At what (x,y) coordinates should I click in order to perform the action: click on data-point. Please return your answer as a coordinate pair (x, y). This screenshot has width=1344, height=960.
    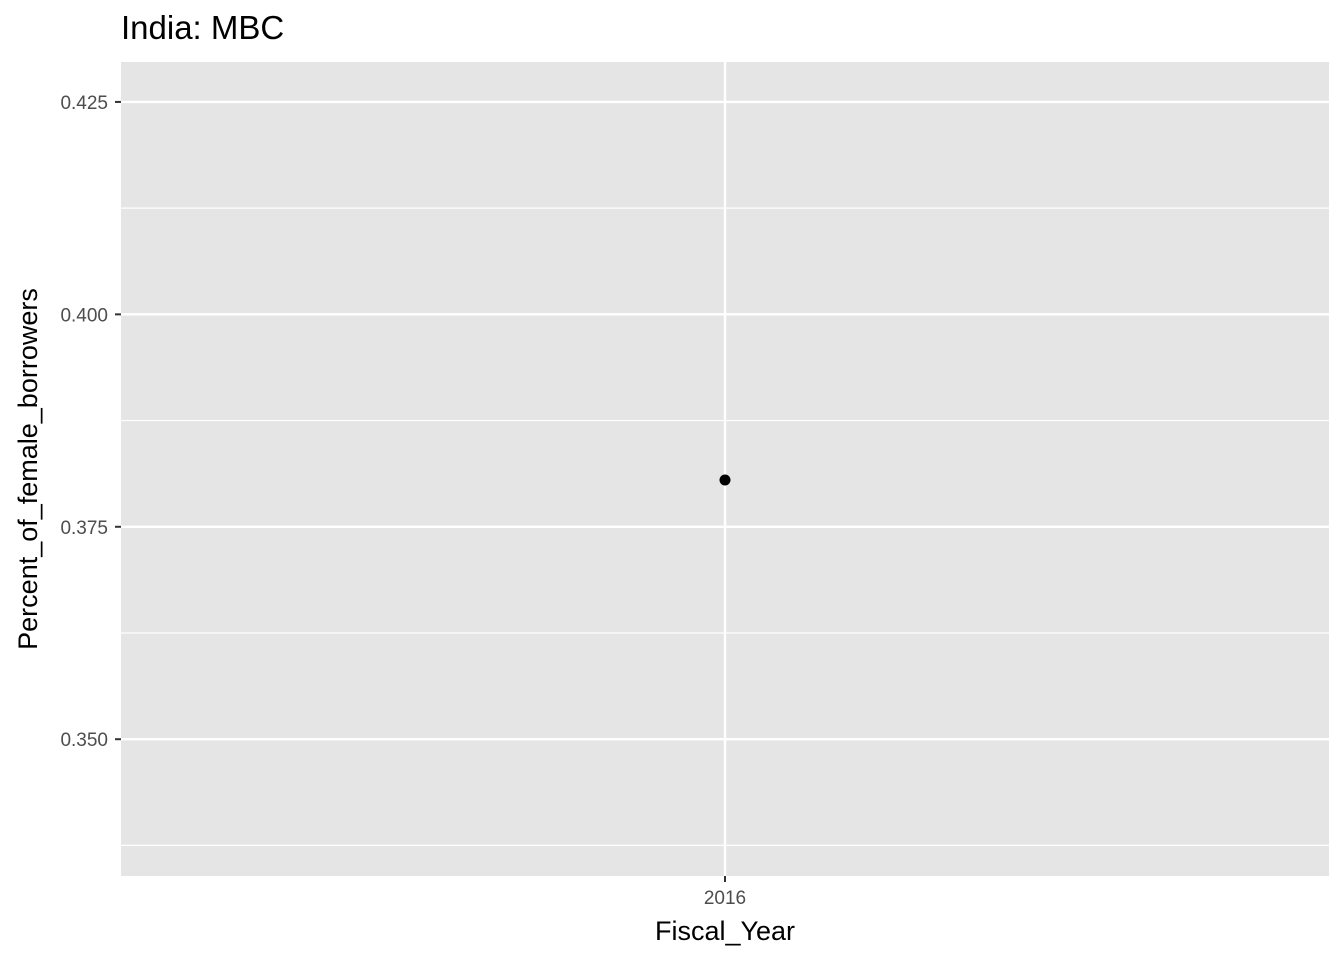
    Looking at the image, I should click on (725, 480).